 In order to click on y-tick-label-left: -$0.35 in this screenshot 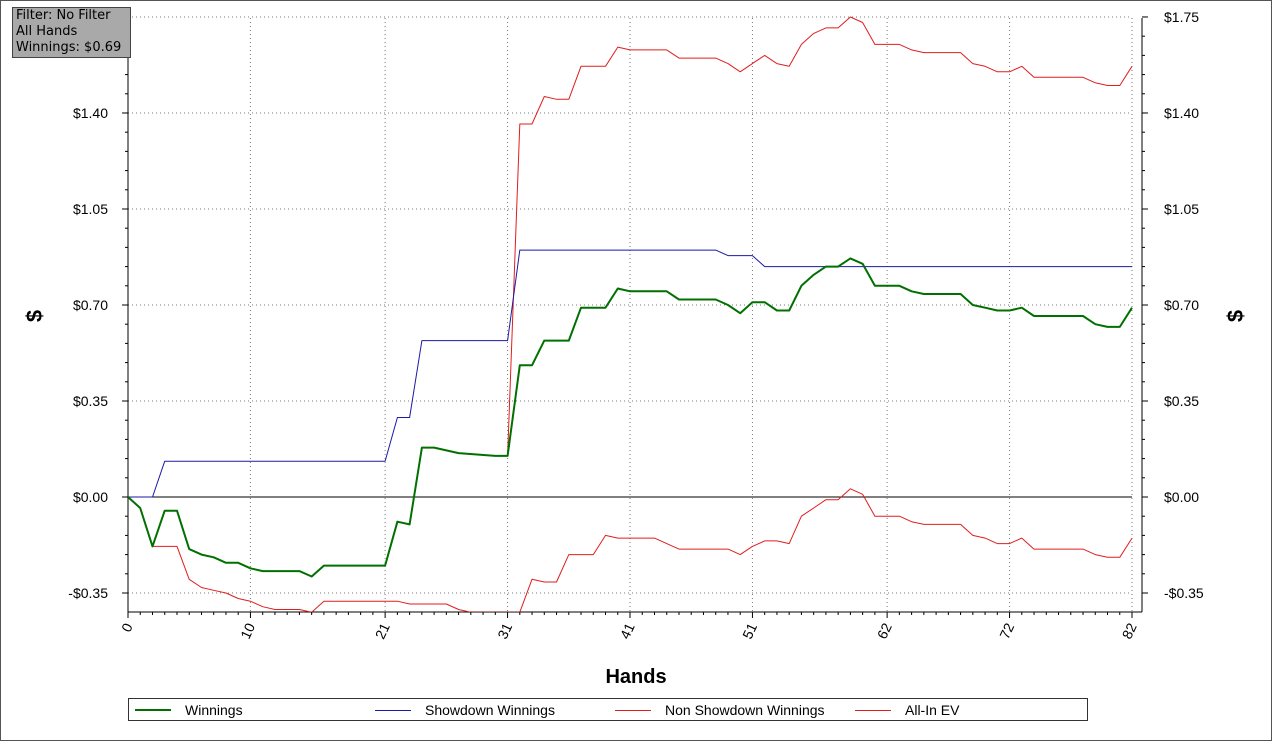, I will do `click(88, 593)`.